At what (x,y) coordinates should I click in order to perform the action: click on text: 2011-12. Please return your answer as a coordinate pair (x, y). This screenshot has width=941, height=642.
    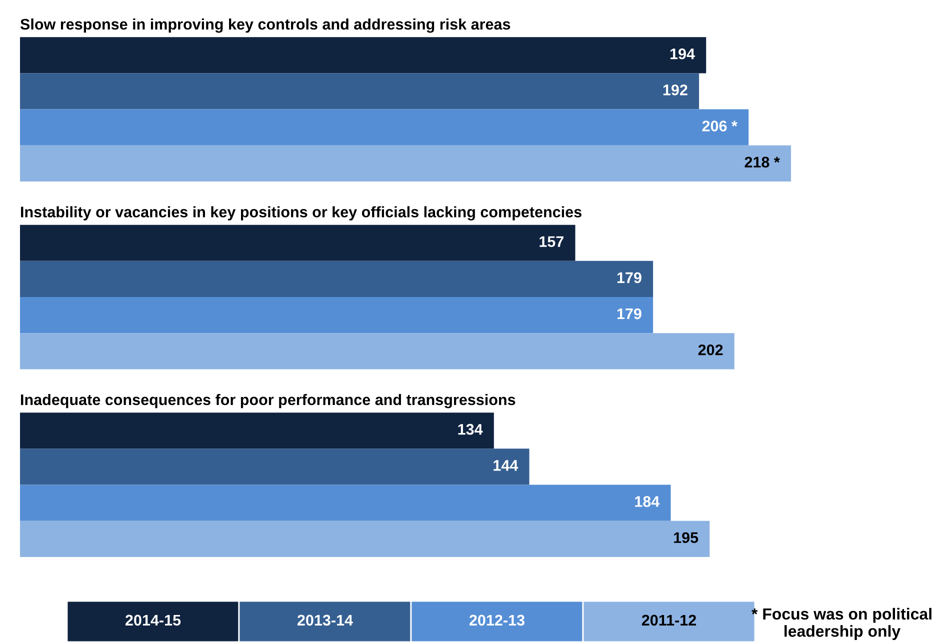
    Looking at the image, I should click on (669, 620).